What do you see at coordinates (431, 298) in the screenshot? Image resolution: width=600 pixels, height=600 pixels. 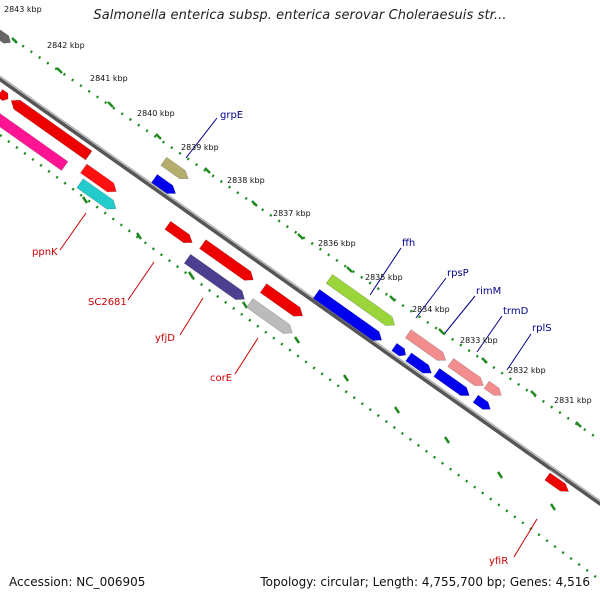 I see `leader-rpsP` at bounding box center [431, 298].